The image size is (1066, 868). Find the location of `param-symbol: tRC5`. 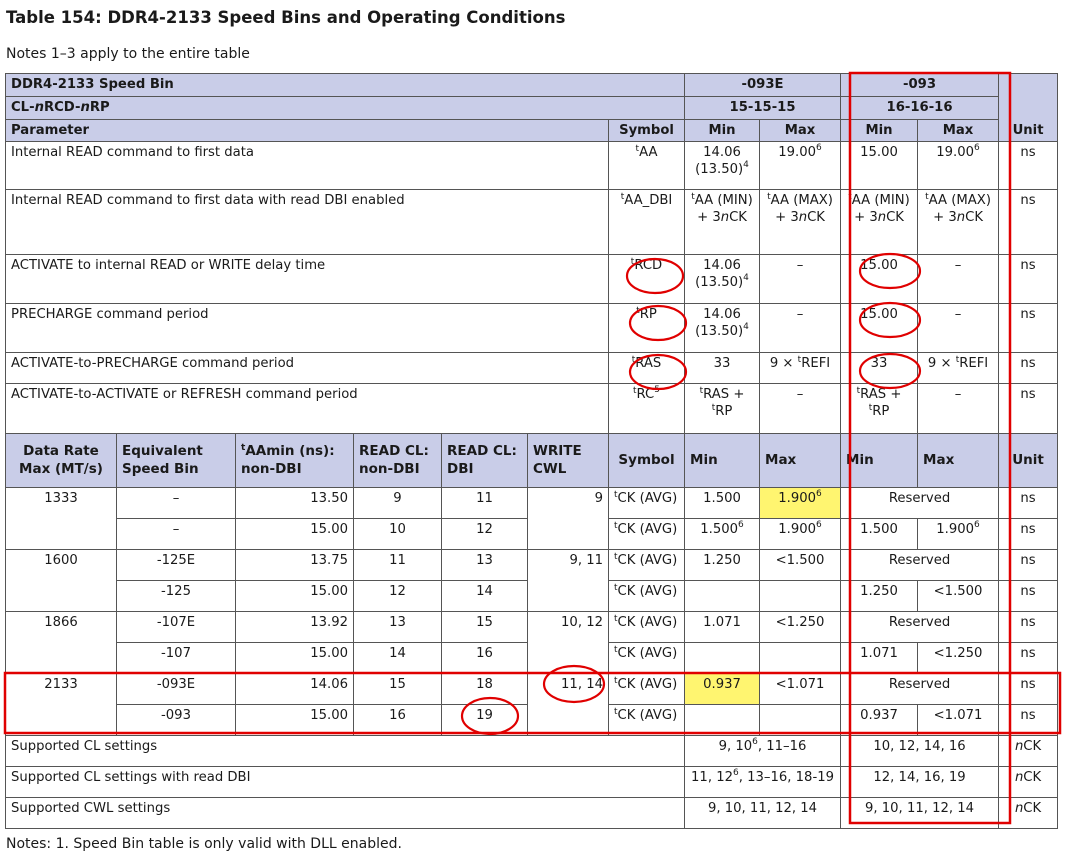

param-symbol: tRC5 is located at coordinates (646, 409).